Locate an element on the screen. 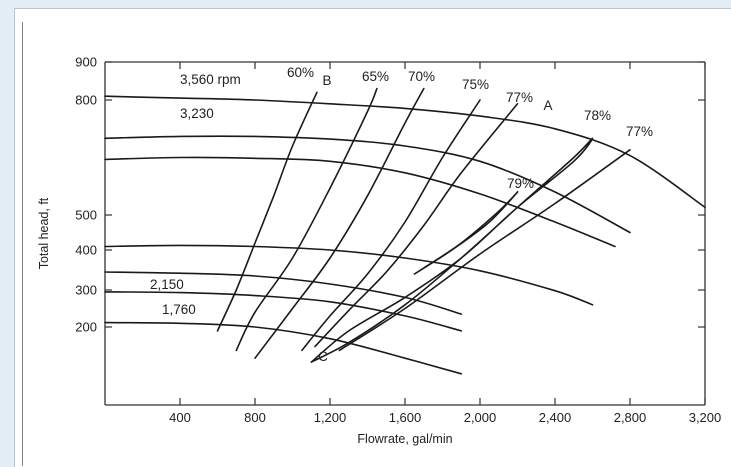  x-tick-label: 2,800 is located at coordinates (630, 417).